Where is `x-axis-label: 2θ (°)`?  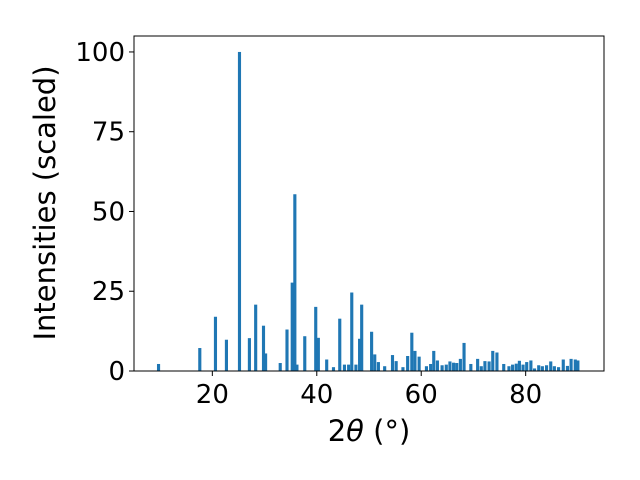
x-axis-label: 2θ (°) is located at coordinates (369, 431).